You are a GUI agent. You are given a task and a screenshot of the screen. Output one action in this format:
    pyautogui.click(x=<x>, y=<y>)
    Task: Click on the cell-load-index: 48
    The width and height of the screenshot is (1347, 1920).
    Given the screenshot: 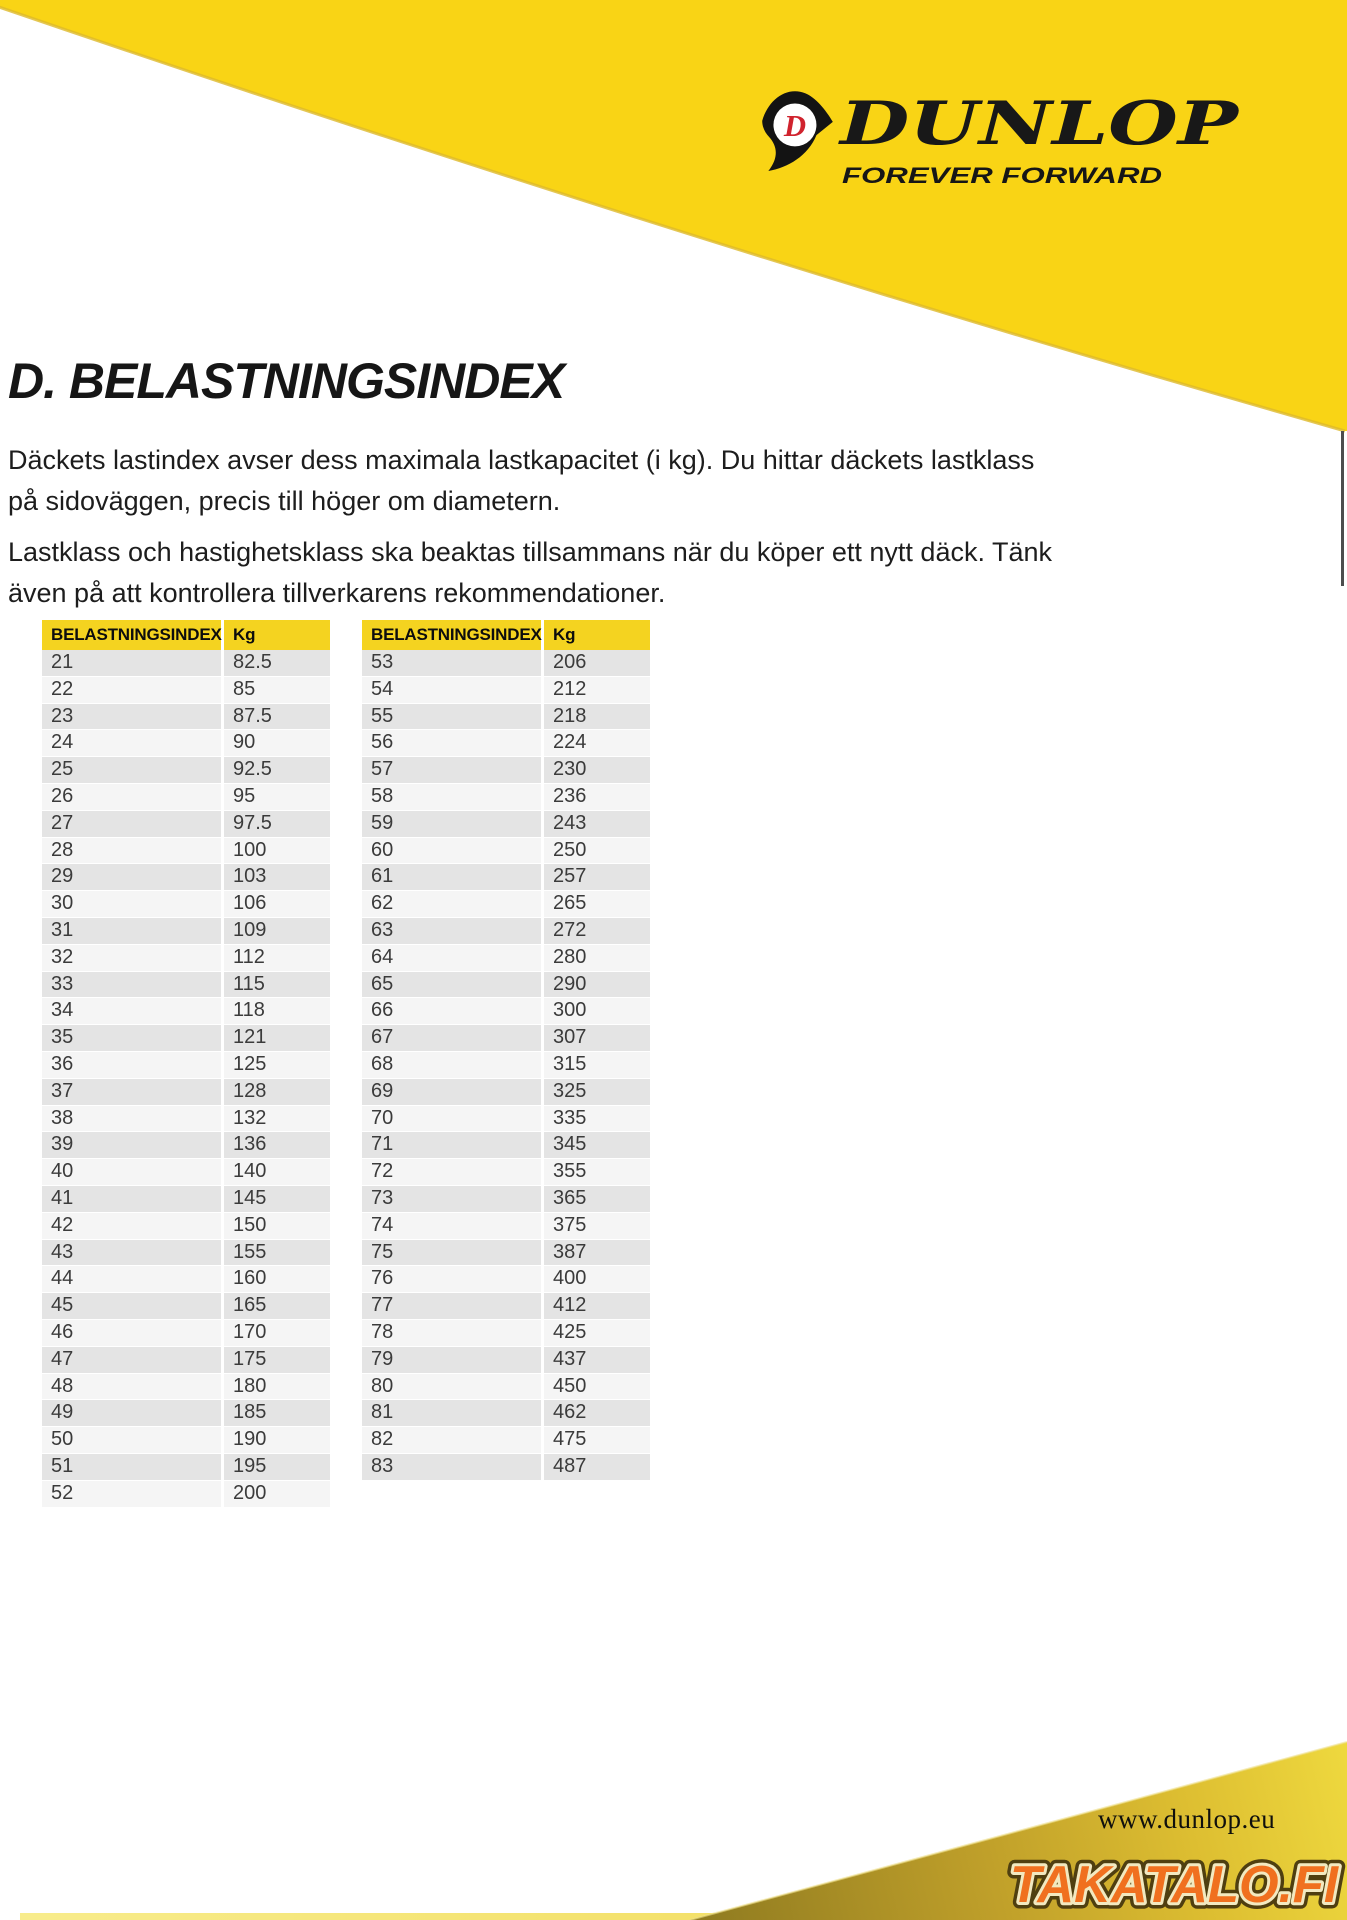 What is the action you would take?
    pyautogui.click(x=131, y=1386)
    